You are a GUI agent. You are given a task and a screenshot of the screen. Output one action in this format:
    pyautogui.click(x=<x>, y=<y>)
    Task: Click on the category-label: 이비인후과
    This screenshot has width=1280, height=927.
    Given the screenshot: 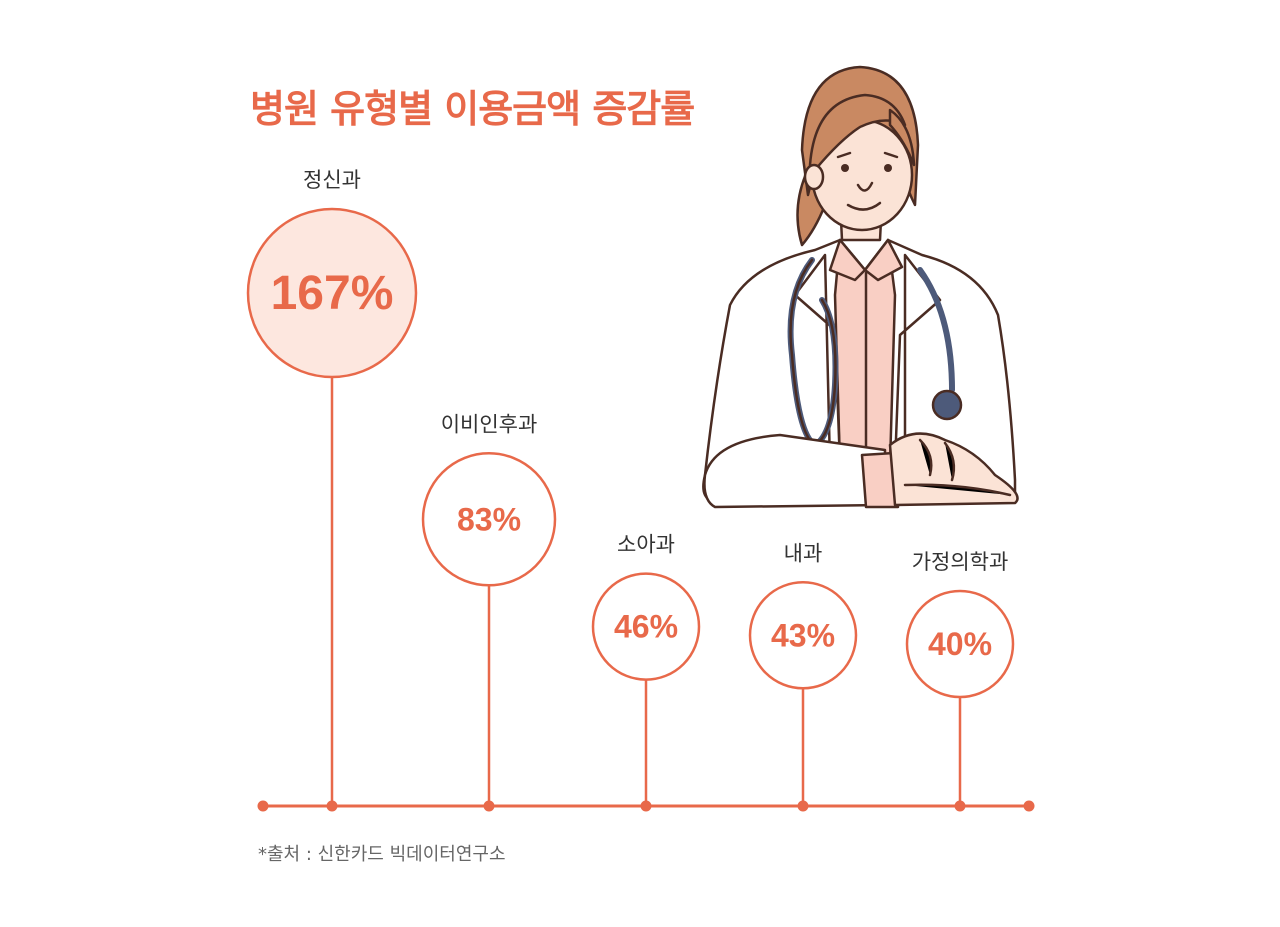 What is the action you would take?
    pyautogui.click(x=489, y=424)
    